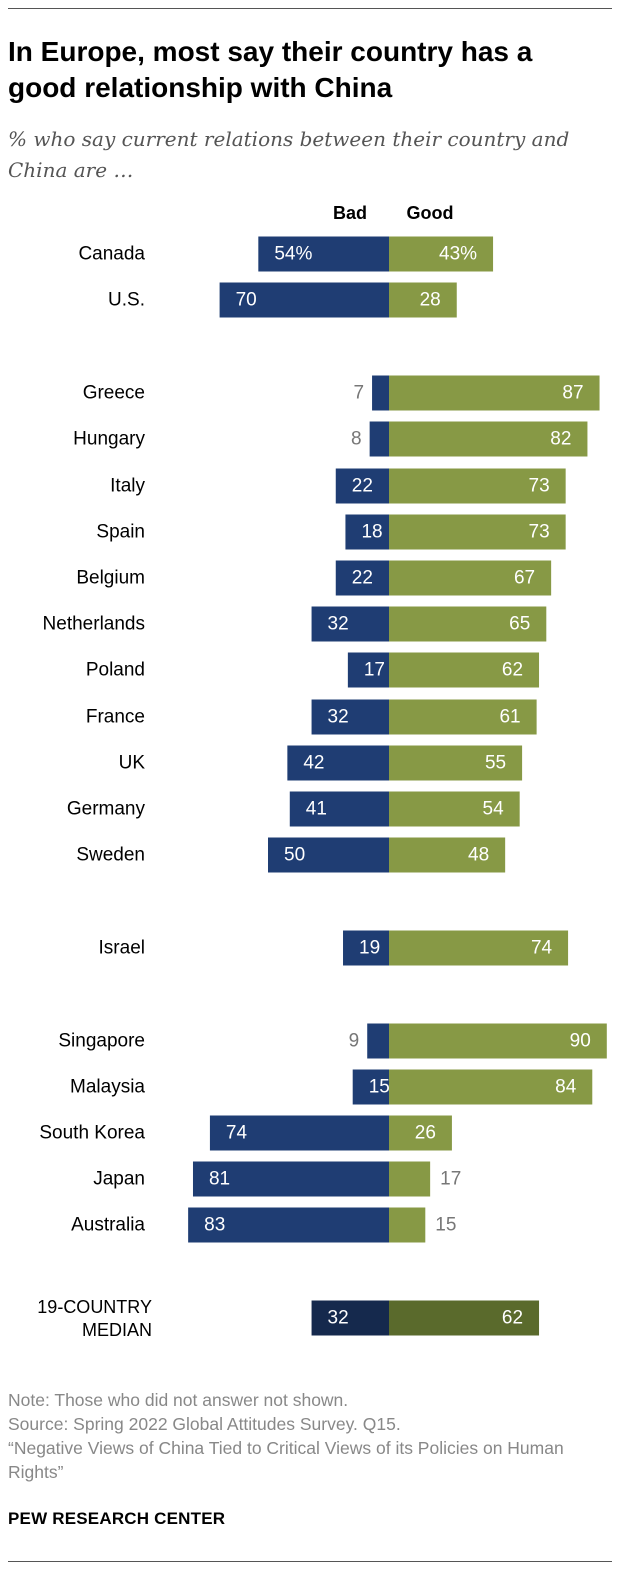 This screenshot has height=1582, width=620. Describe the element at coordinates (106, 809) in the screenshot. I see `category-label: Germany` at that location.